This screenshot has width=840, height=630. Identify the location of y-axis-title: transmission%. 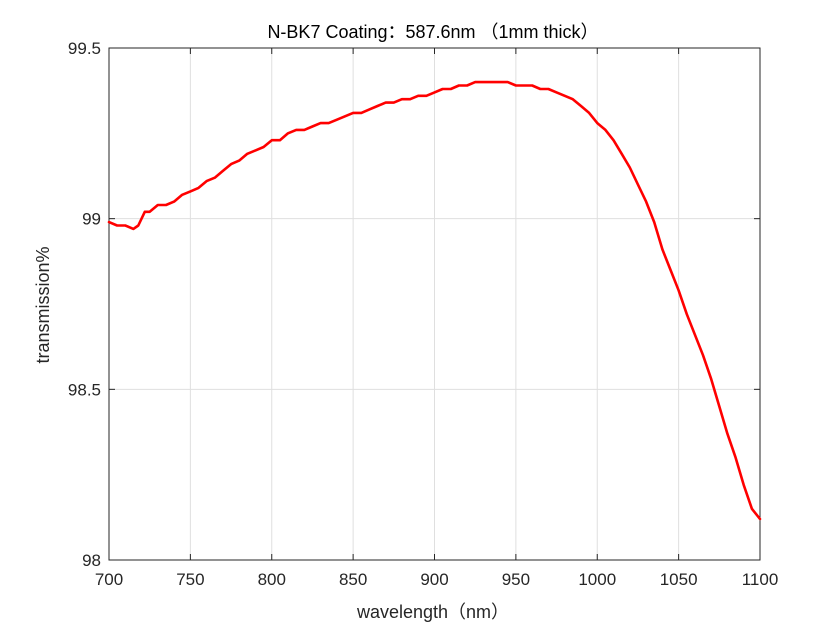
(43, 304).